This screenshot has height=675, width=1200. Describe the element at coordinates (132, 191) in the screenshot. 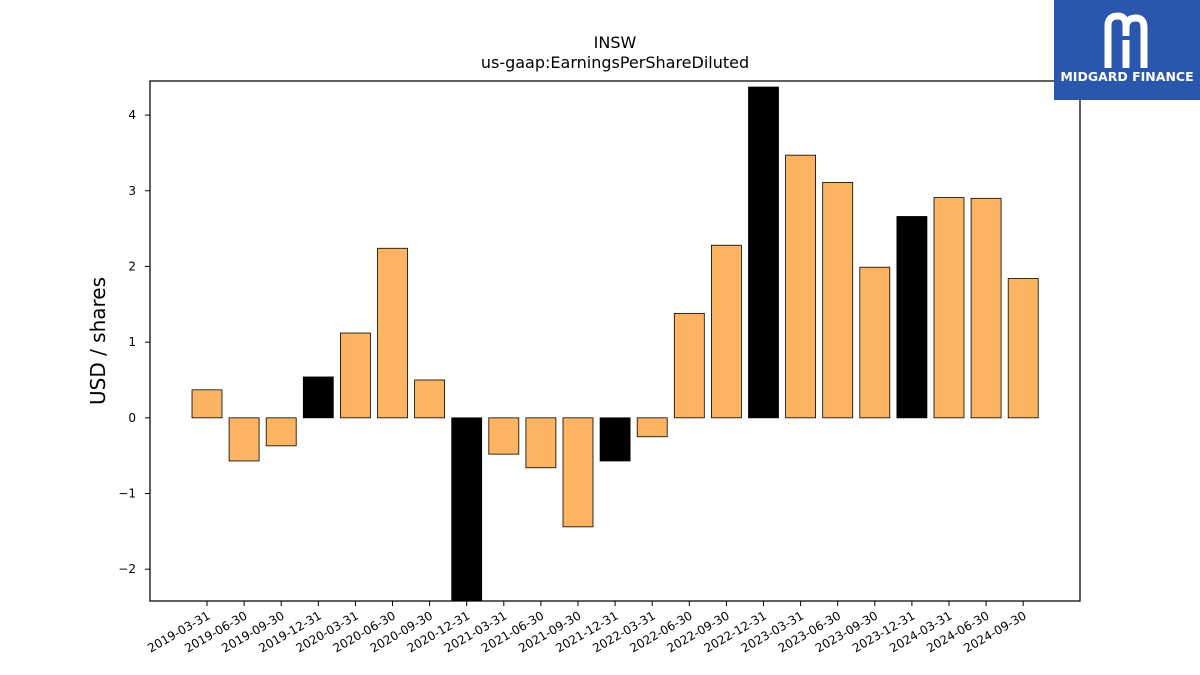

I see `y-tick-label: 3` at that location.